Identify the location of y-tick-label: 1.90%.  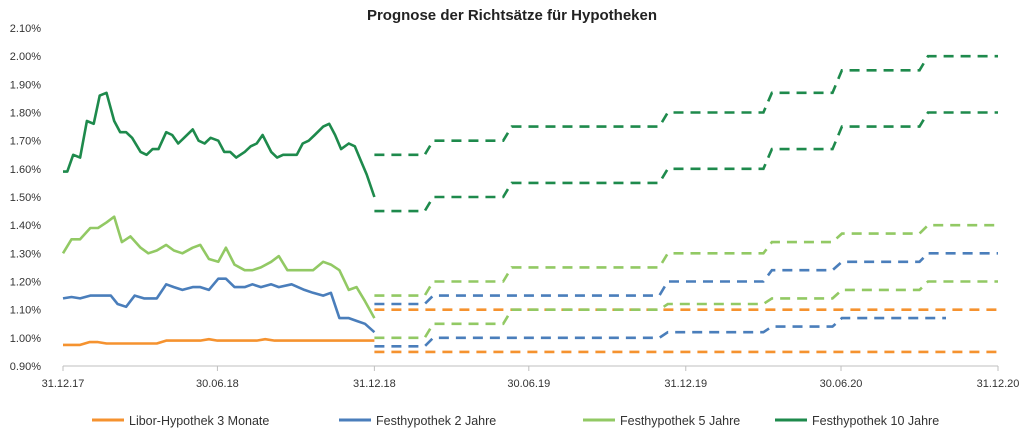
(25, 85).